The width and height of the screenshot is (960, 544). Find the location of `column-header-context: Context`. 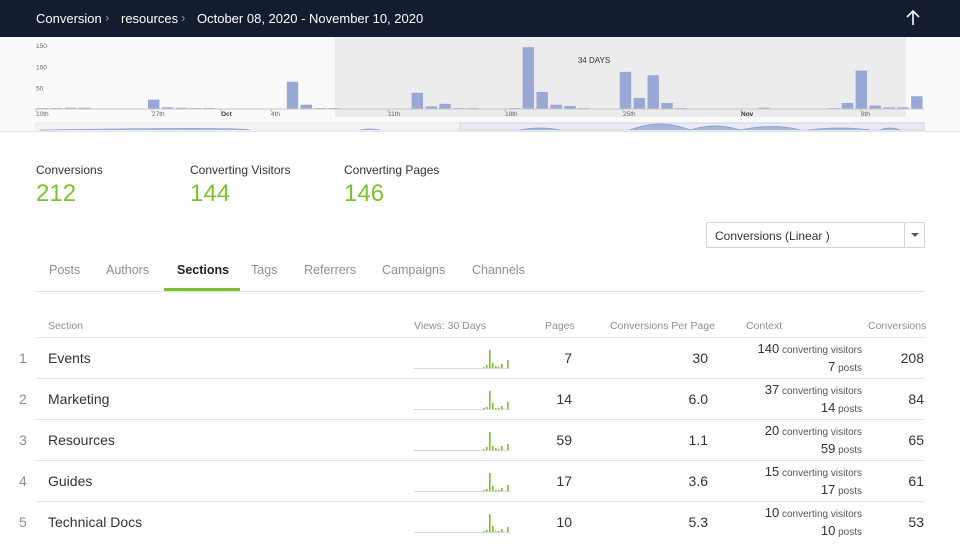

column-header-context: Context is located at coordinates (764, 326).